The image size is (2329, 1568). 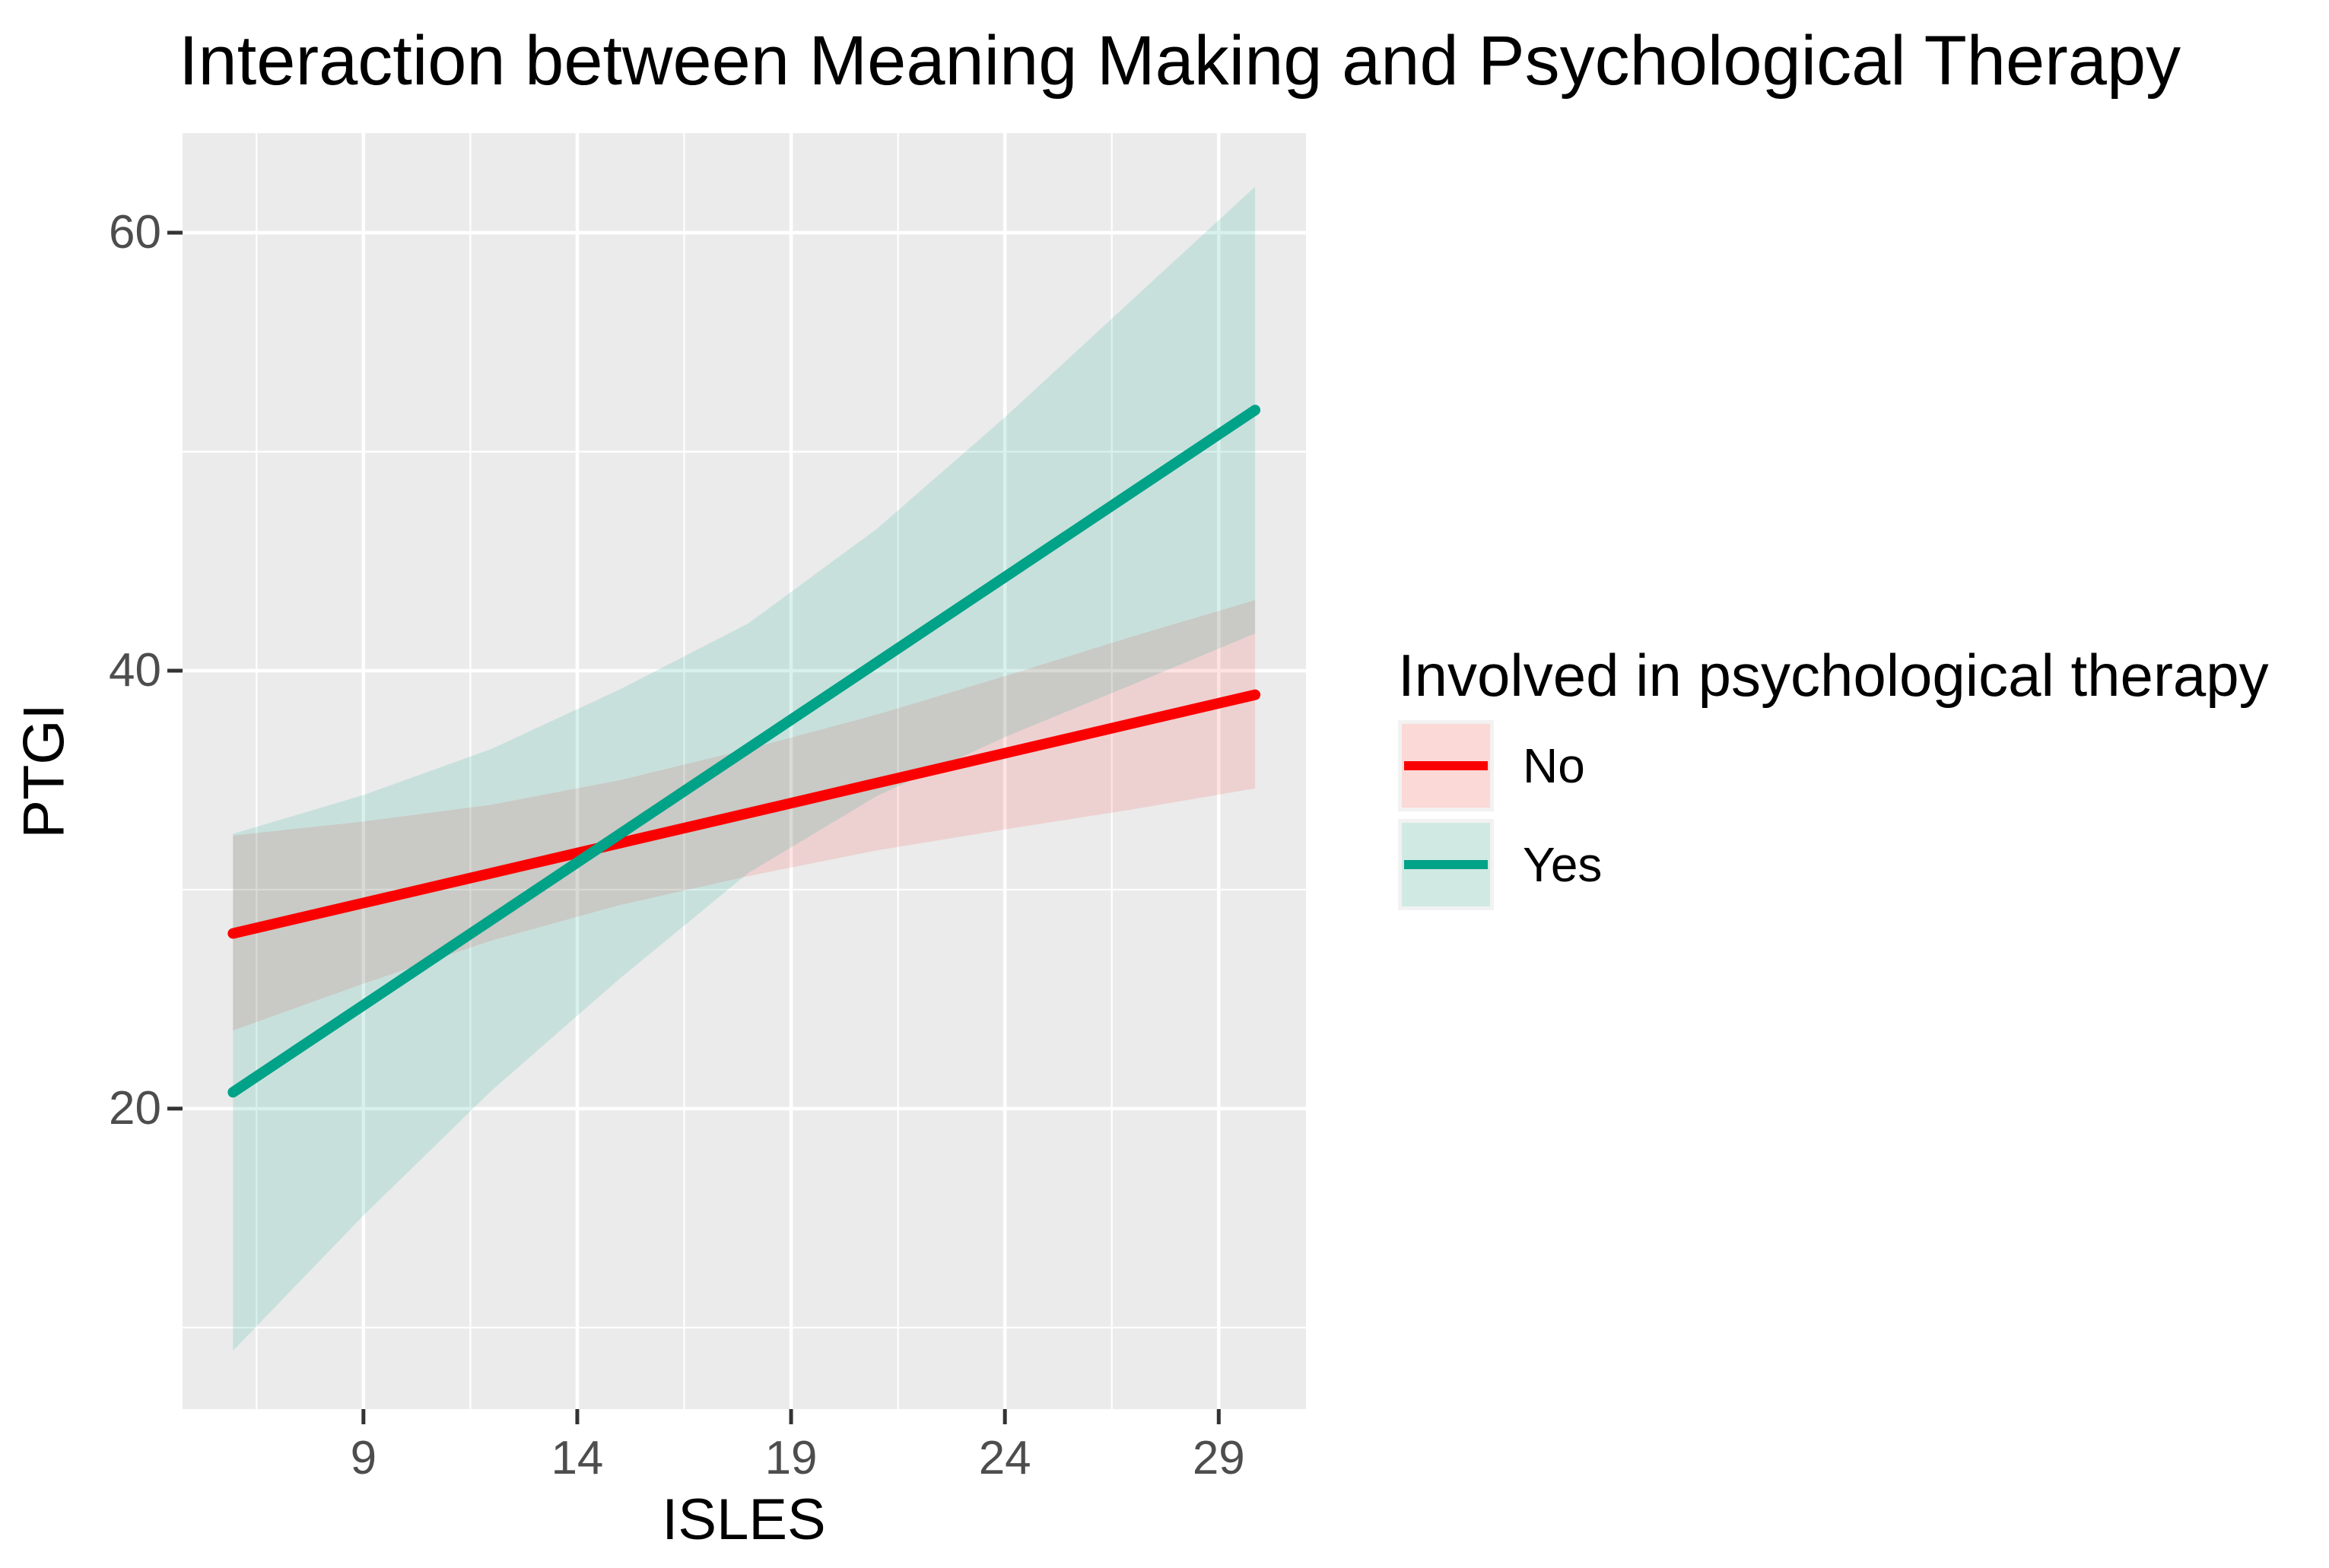 I want to click on y-tick-label: 20, so click(x=135, y=1108).